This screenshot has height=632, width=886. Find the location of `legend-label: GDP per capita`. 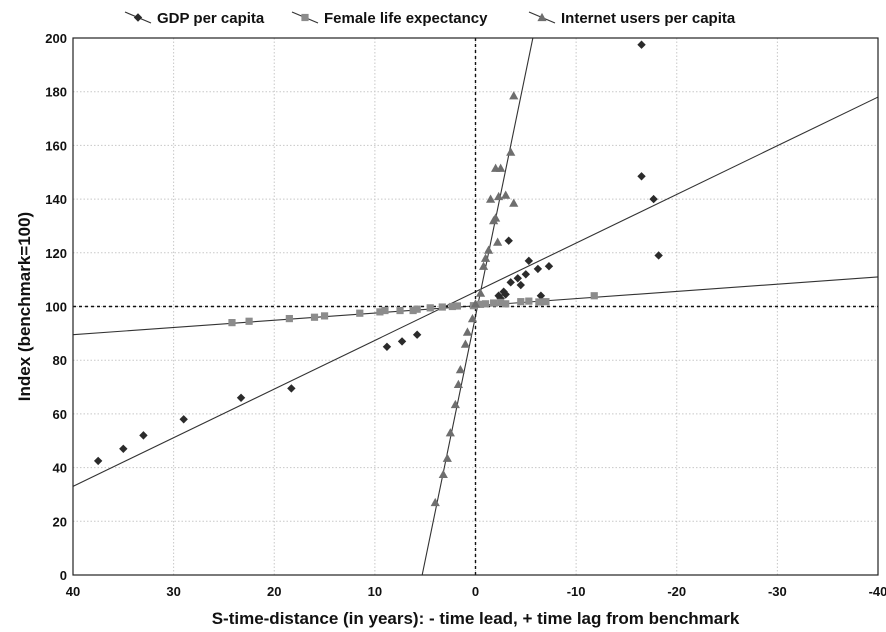

legend-label: GDP per capita is located at coordinates (211, 18).